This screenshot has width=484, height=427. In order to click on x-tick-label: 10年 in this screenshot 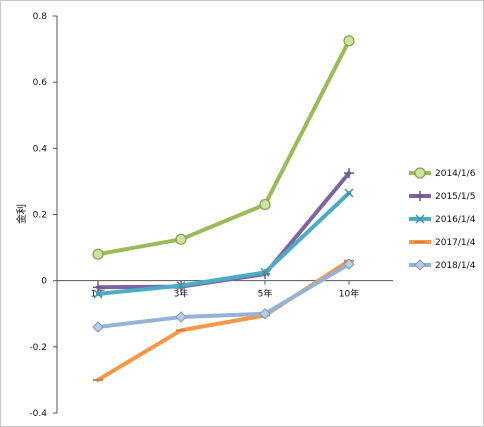, I will do `click(349, 294)`.